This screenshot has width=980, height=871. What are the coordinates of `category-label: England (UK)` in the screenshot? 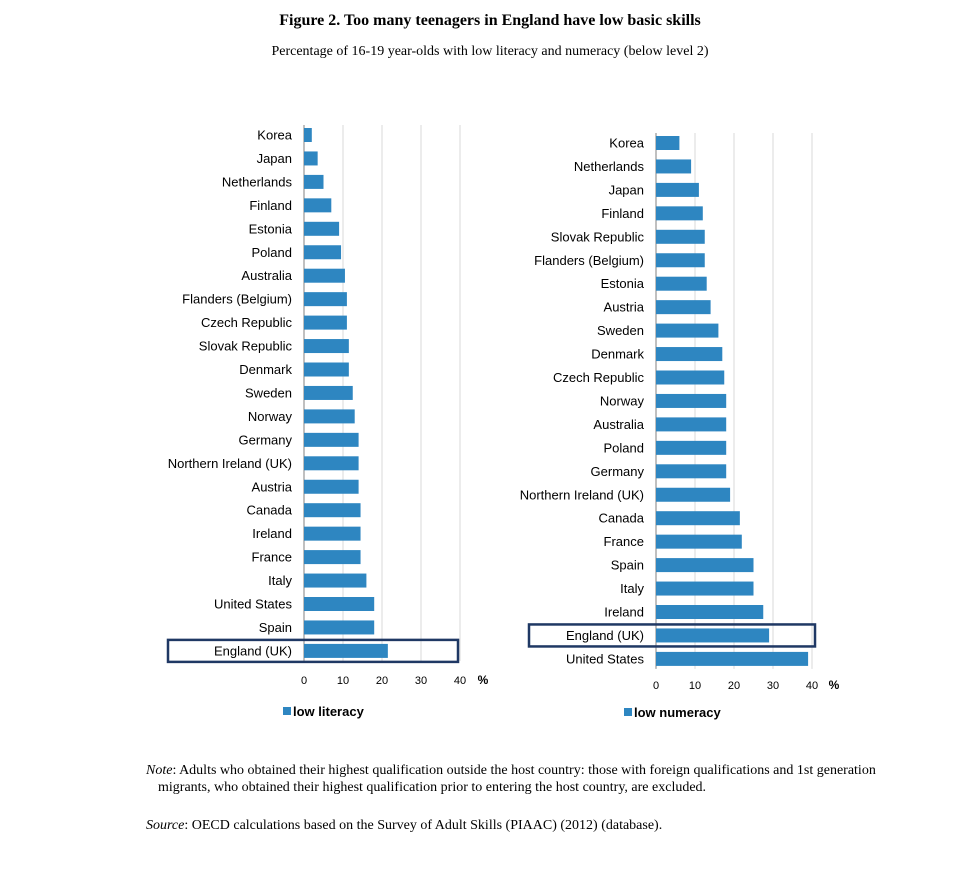 It's located at (253, 650).